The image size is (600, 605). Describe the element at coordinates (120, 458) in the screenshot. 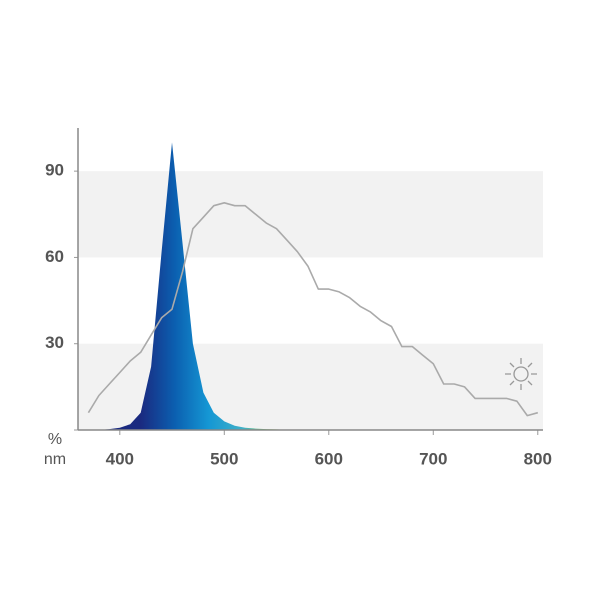

I see `x-tick-label: 400` at that location.